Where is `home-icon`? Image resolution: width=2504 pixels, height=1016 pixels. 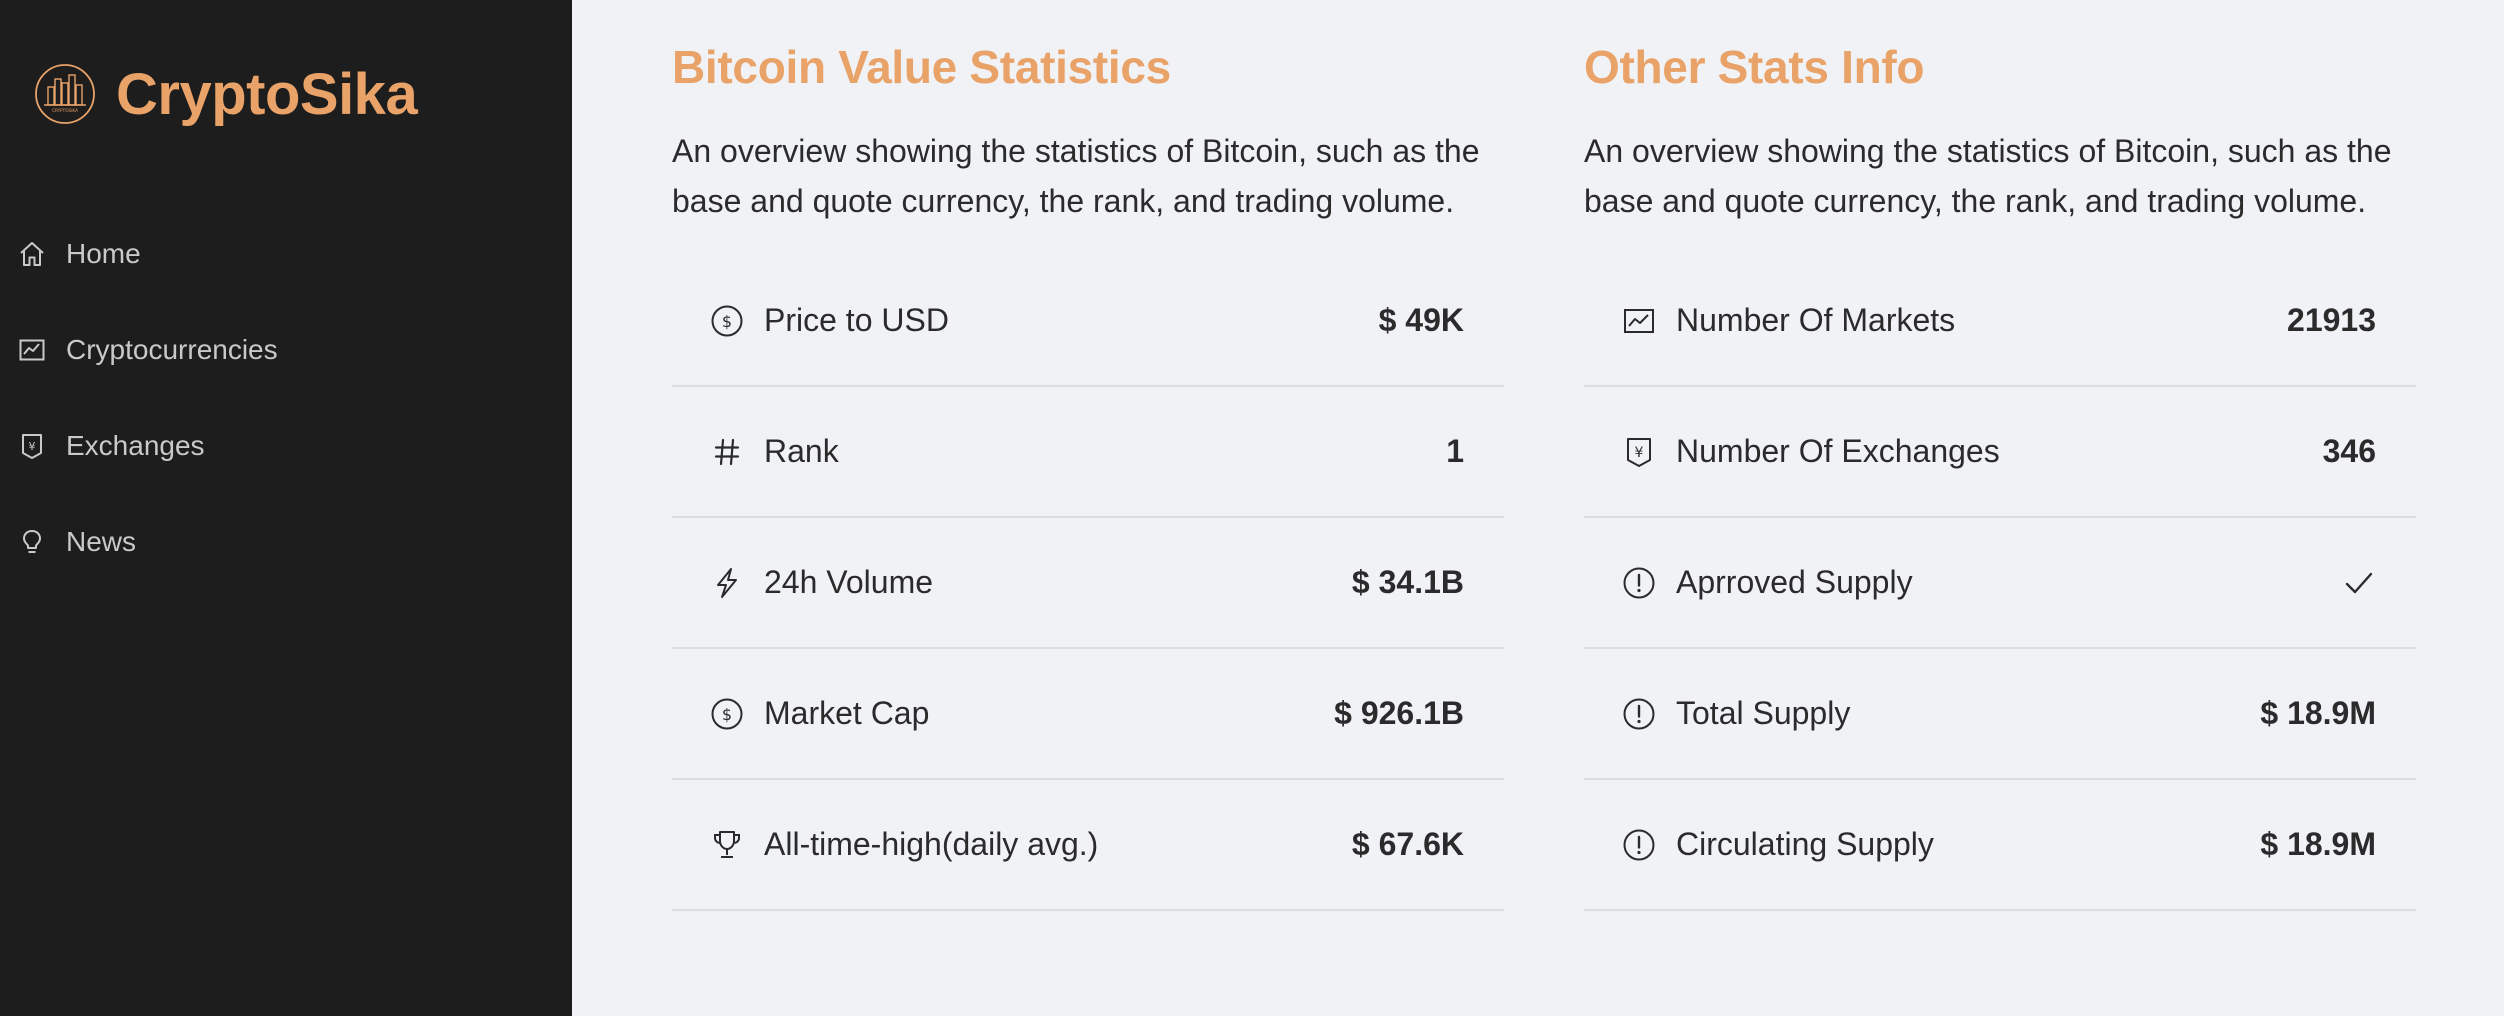
home-icon is located at coordinates (32, 254).